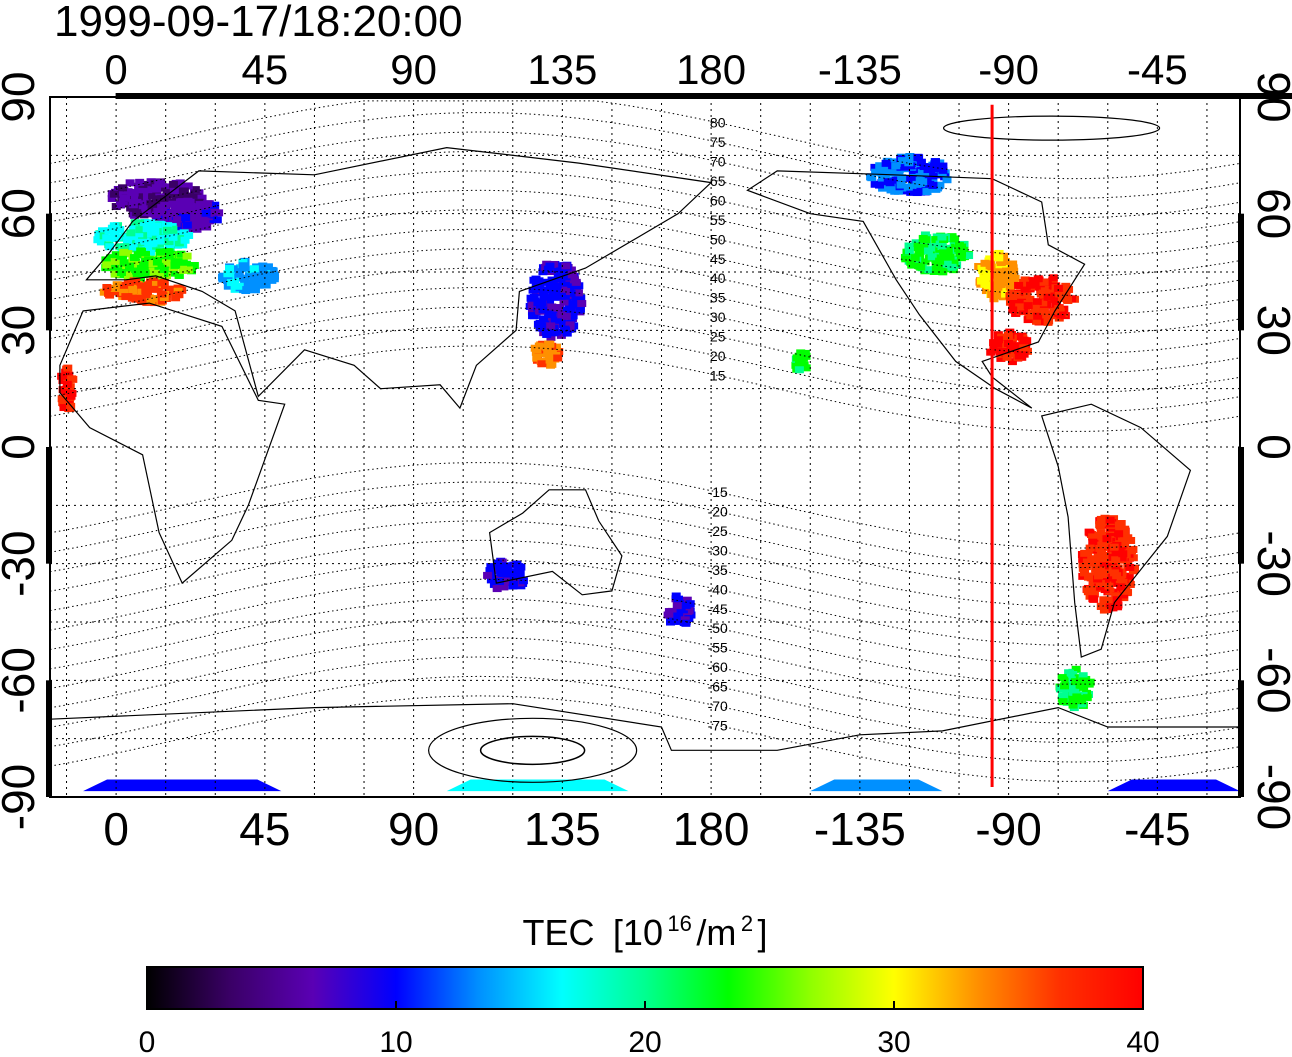  I want to click on contour-label: 55, so click(718, 220).